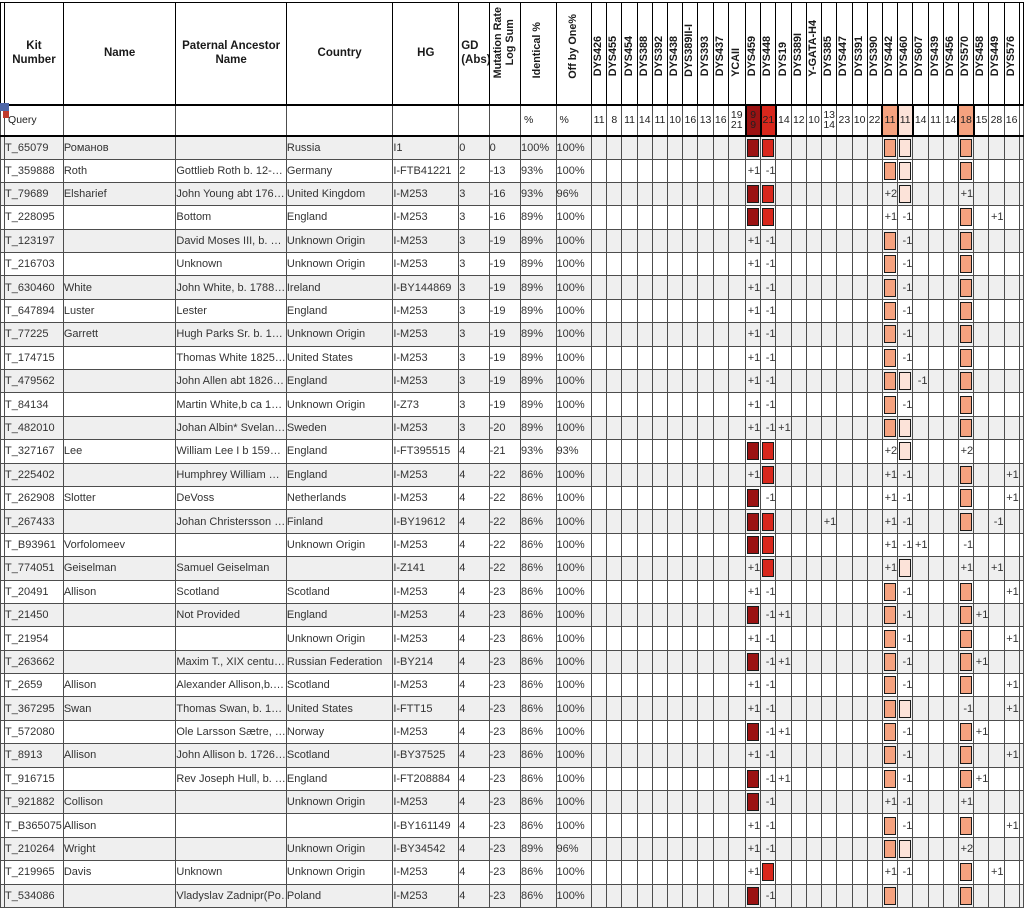 Image resolution: width=1024 pixels, height=921 pixels. What do you see at coordinates (1011, 381) in the screenshot?
I see `marker-cell-DYS576` at bounding box center [1011, 381].